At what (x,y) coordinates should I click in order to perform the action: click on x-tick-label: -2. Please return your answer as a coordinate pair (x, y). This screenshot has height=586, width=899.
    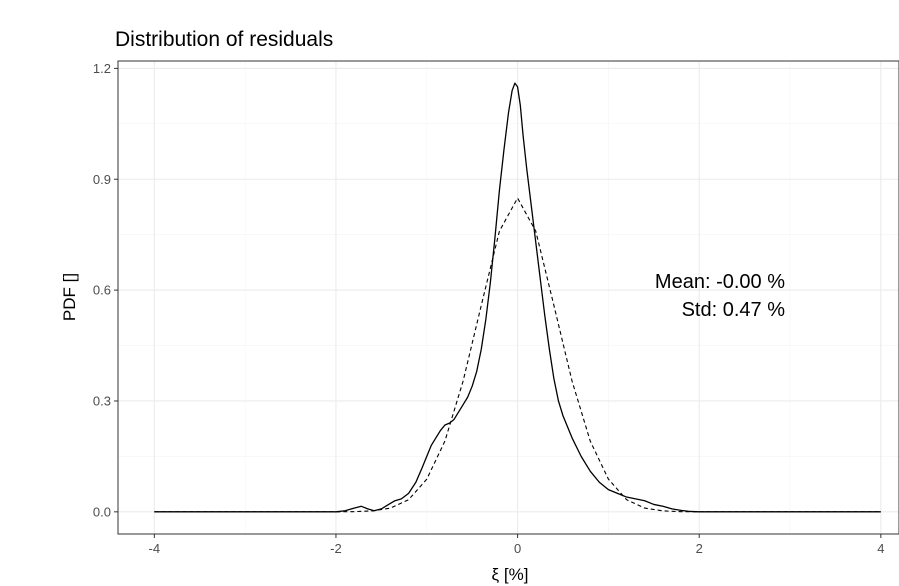
    Looking at the image, I should click on (336, 548).